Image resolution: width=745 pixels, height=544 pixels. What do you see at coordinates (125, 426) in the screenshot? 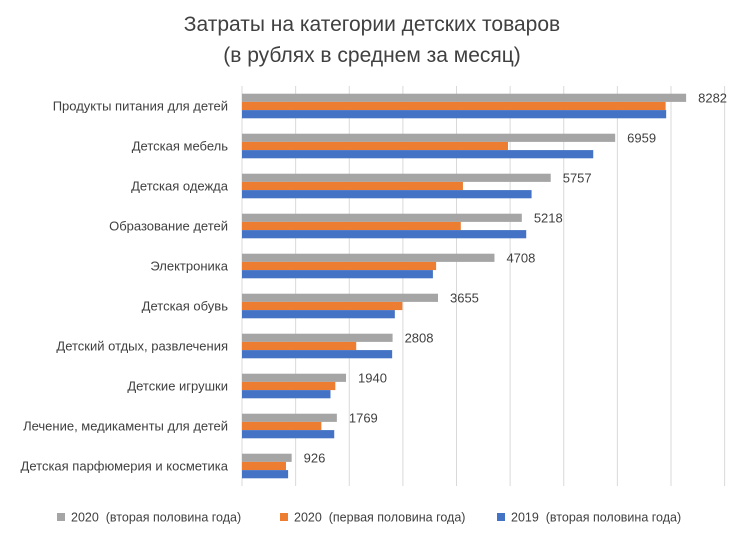
I see `category-label: Лечение, медикаменты для детей` at bounding box center [125, 426].